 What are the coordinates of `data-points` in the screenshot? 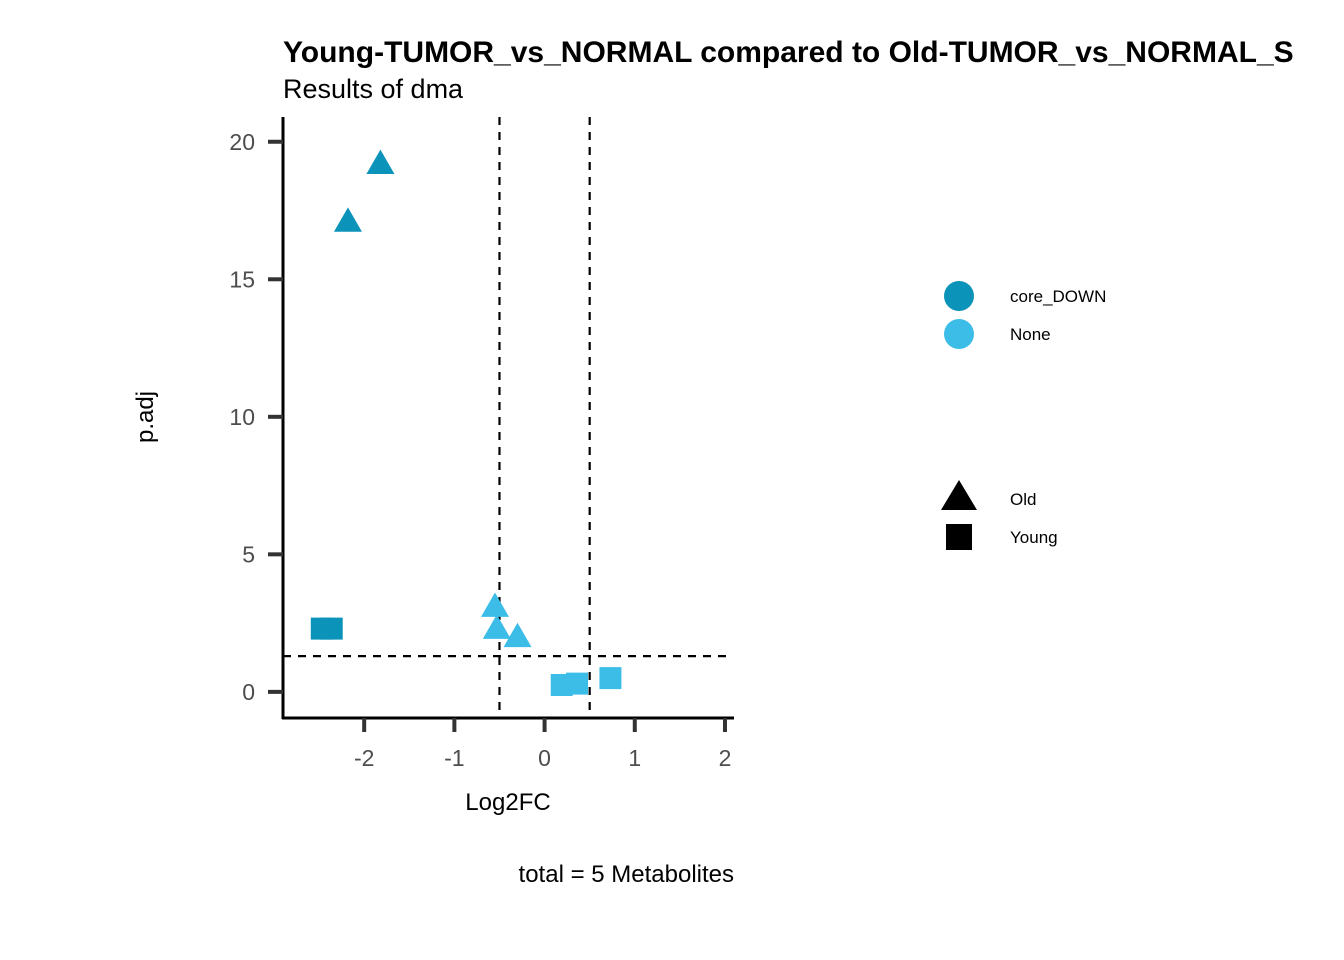 It's located at (466, 422).